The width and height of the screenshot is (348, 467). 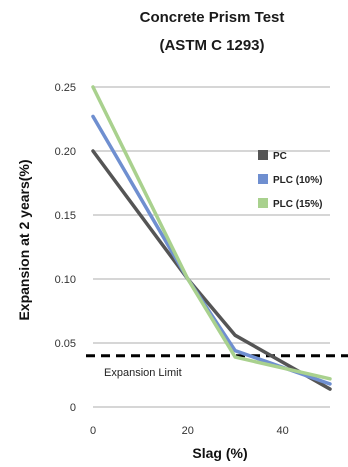 I want to click on y-tick-label: 0.05, so click(x=65, y=344).